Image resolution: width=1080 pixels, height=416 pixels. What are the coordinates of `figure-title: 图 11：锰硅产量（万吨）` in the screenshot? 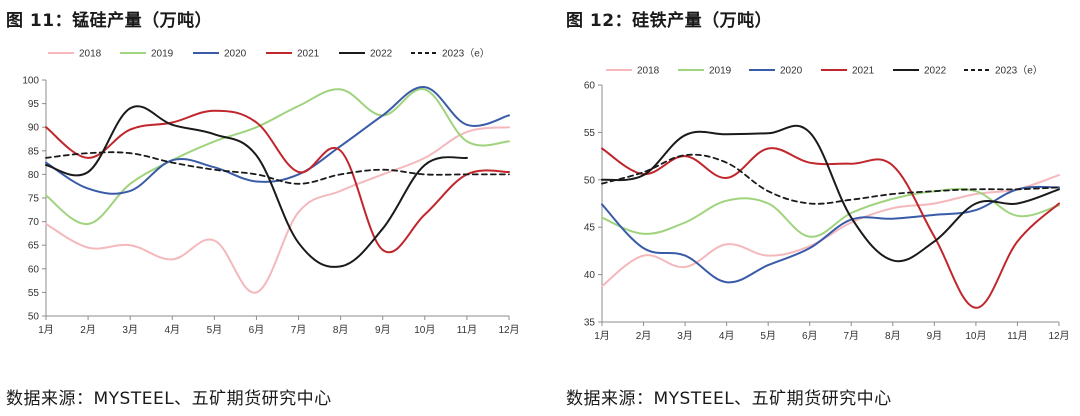 It's located at (109, 21).